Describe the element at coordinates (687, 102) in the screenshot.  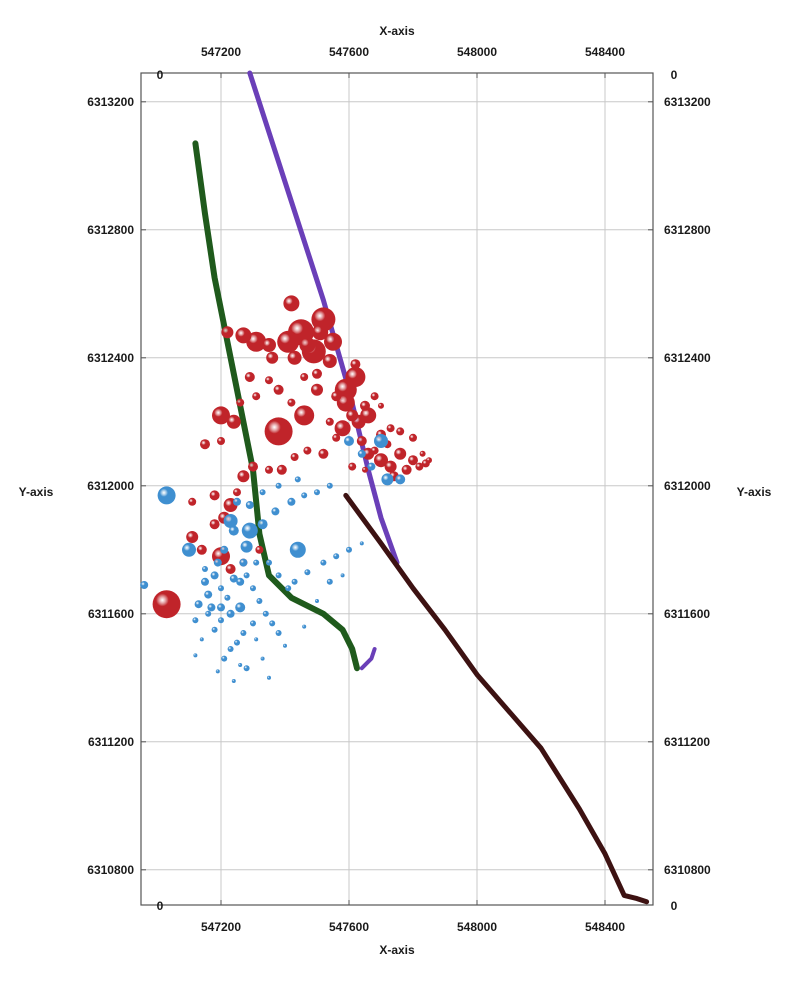
I see `y-tick-label-right: 6313200` at that location.